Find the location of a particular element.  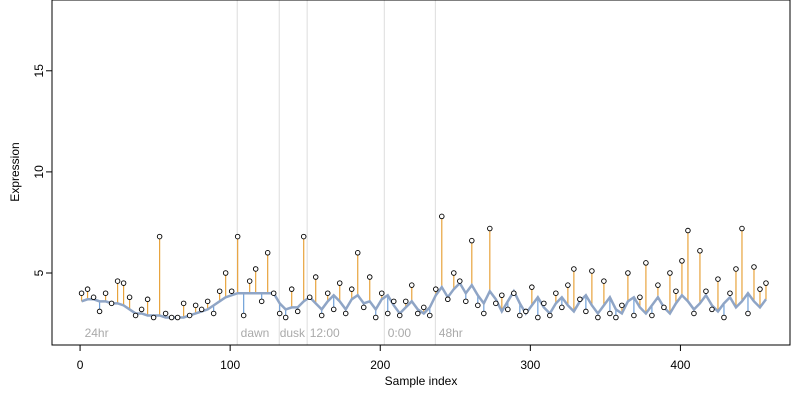

annotation: 48hr is located at coordinates (451, 333).